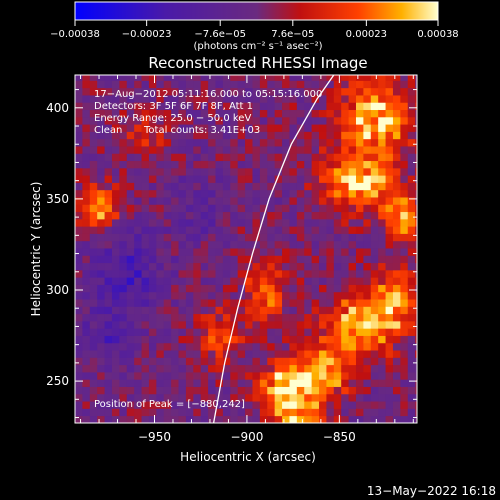  What do you see at coordinates (220, 34) in the screenshot?
I see `colorbar-tick-label: −7.6e−05` at bounding box center [220, 34].